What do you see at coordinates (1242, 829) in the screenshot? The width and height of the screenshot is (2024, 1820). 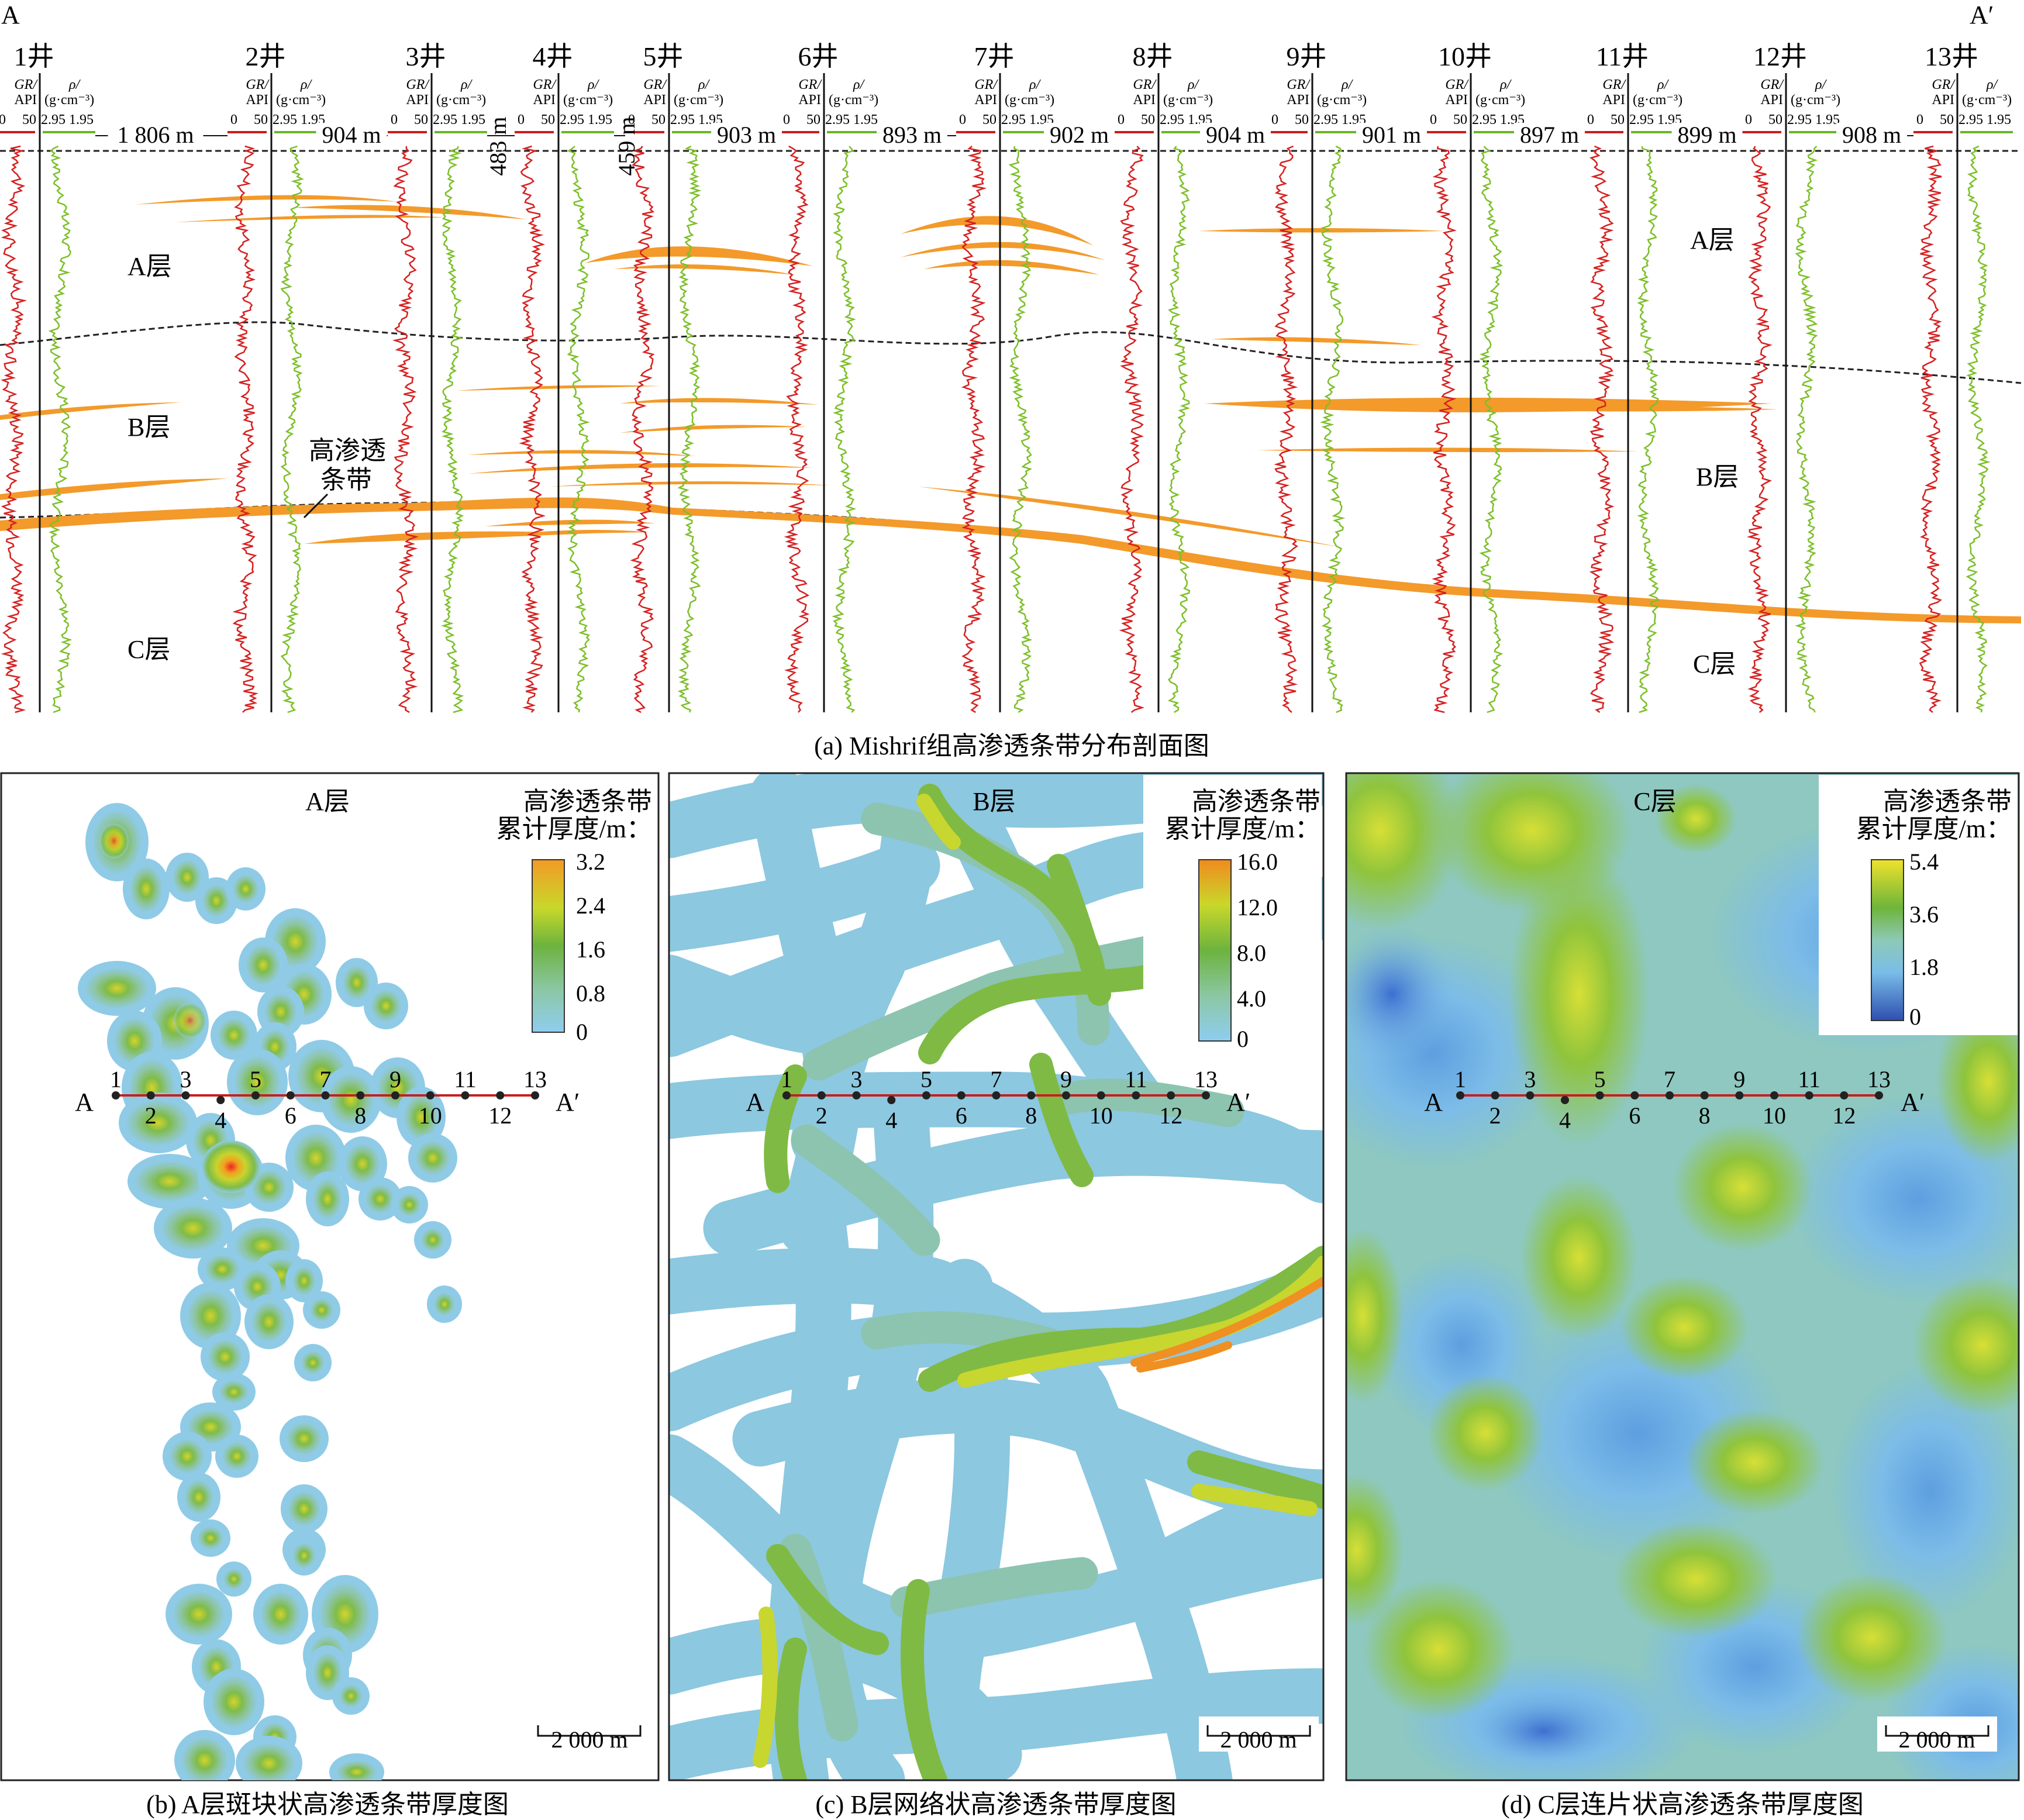 I see `map-b-legend-title-2: 累计厚度/m：` at bounding box center [1242, 829].